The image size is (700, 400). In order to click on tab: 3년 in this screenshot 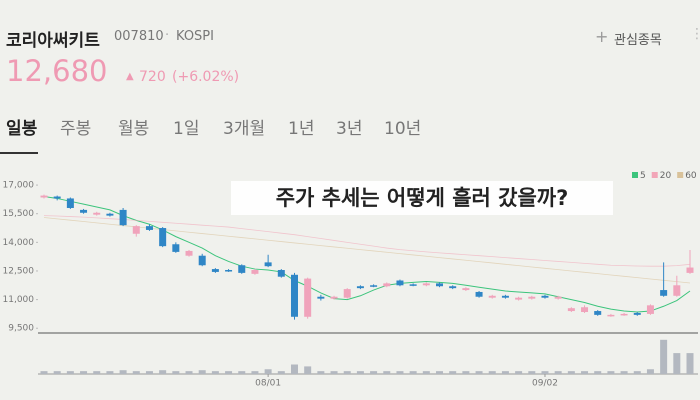, I will do `click(349, 129)`.